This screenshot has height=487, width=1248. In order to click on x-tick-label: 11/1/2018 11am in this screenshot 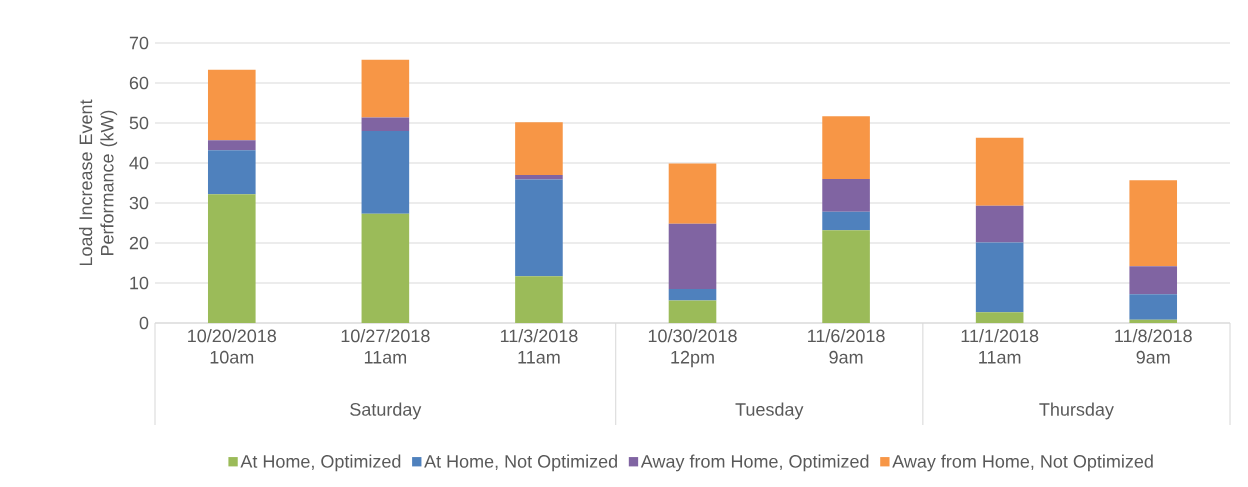, I will do `click(1000, 346)`.